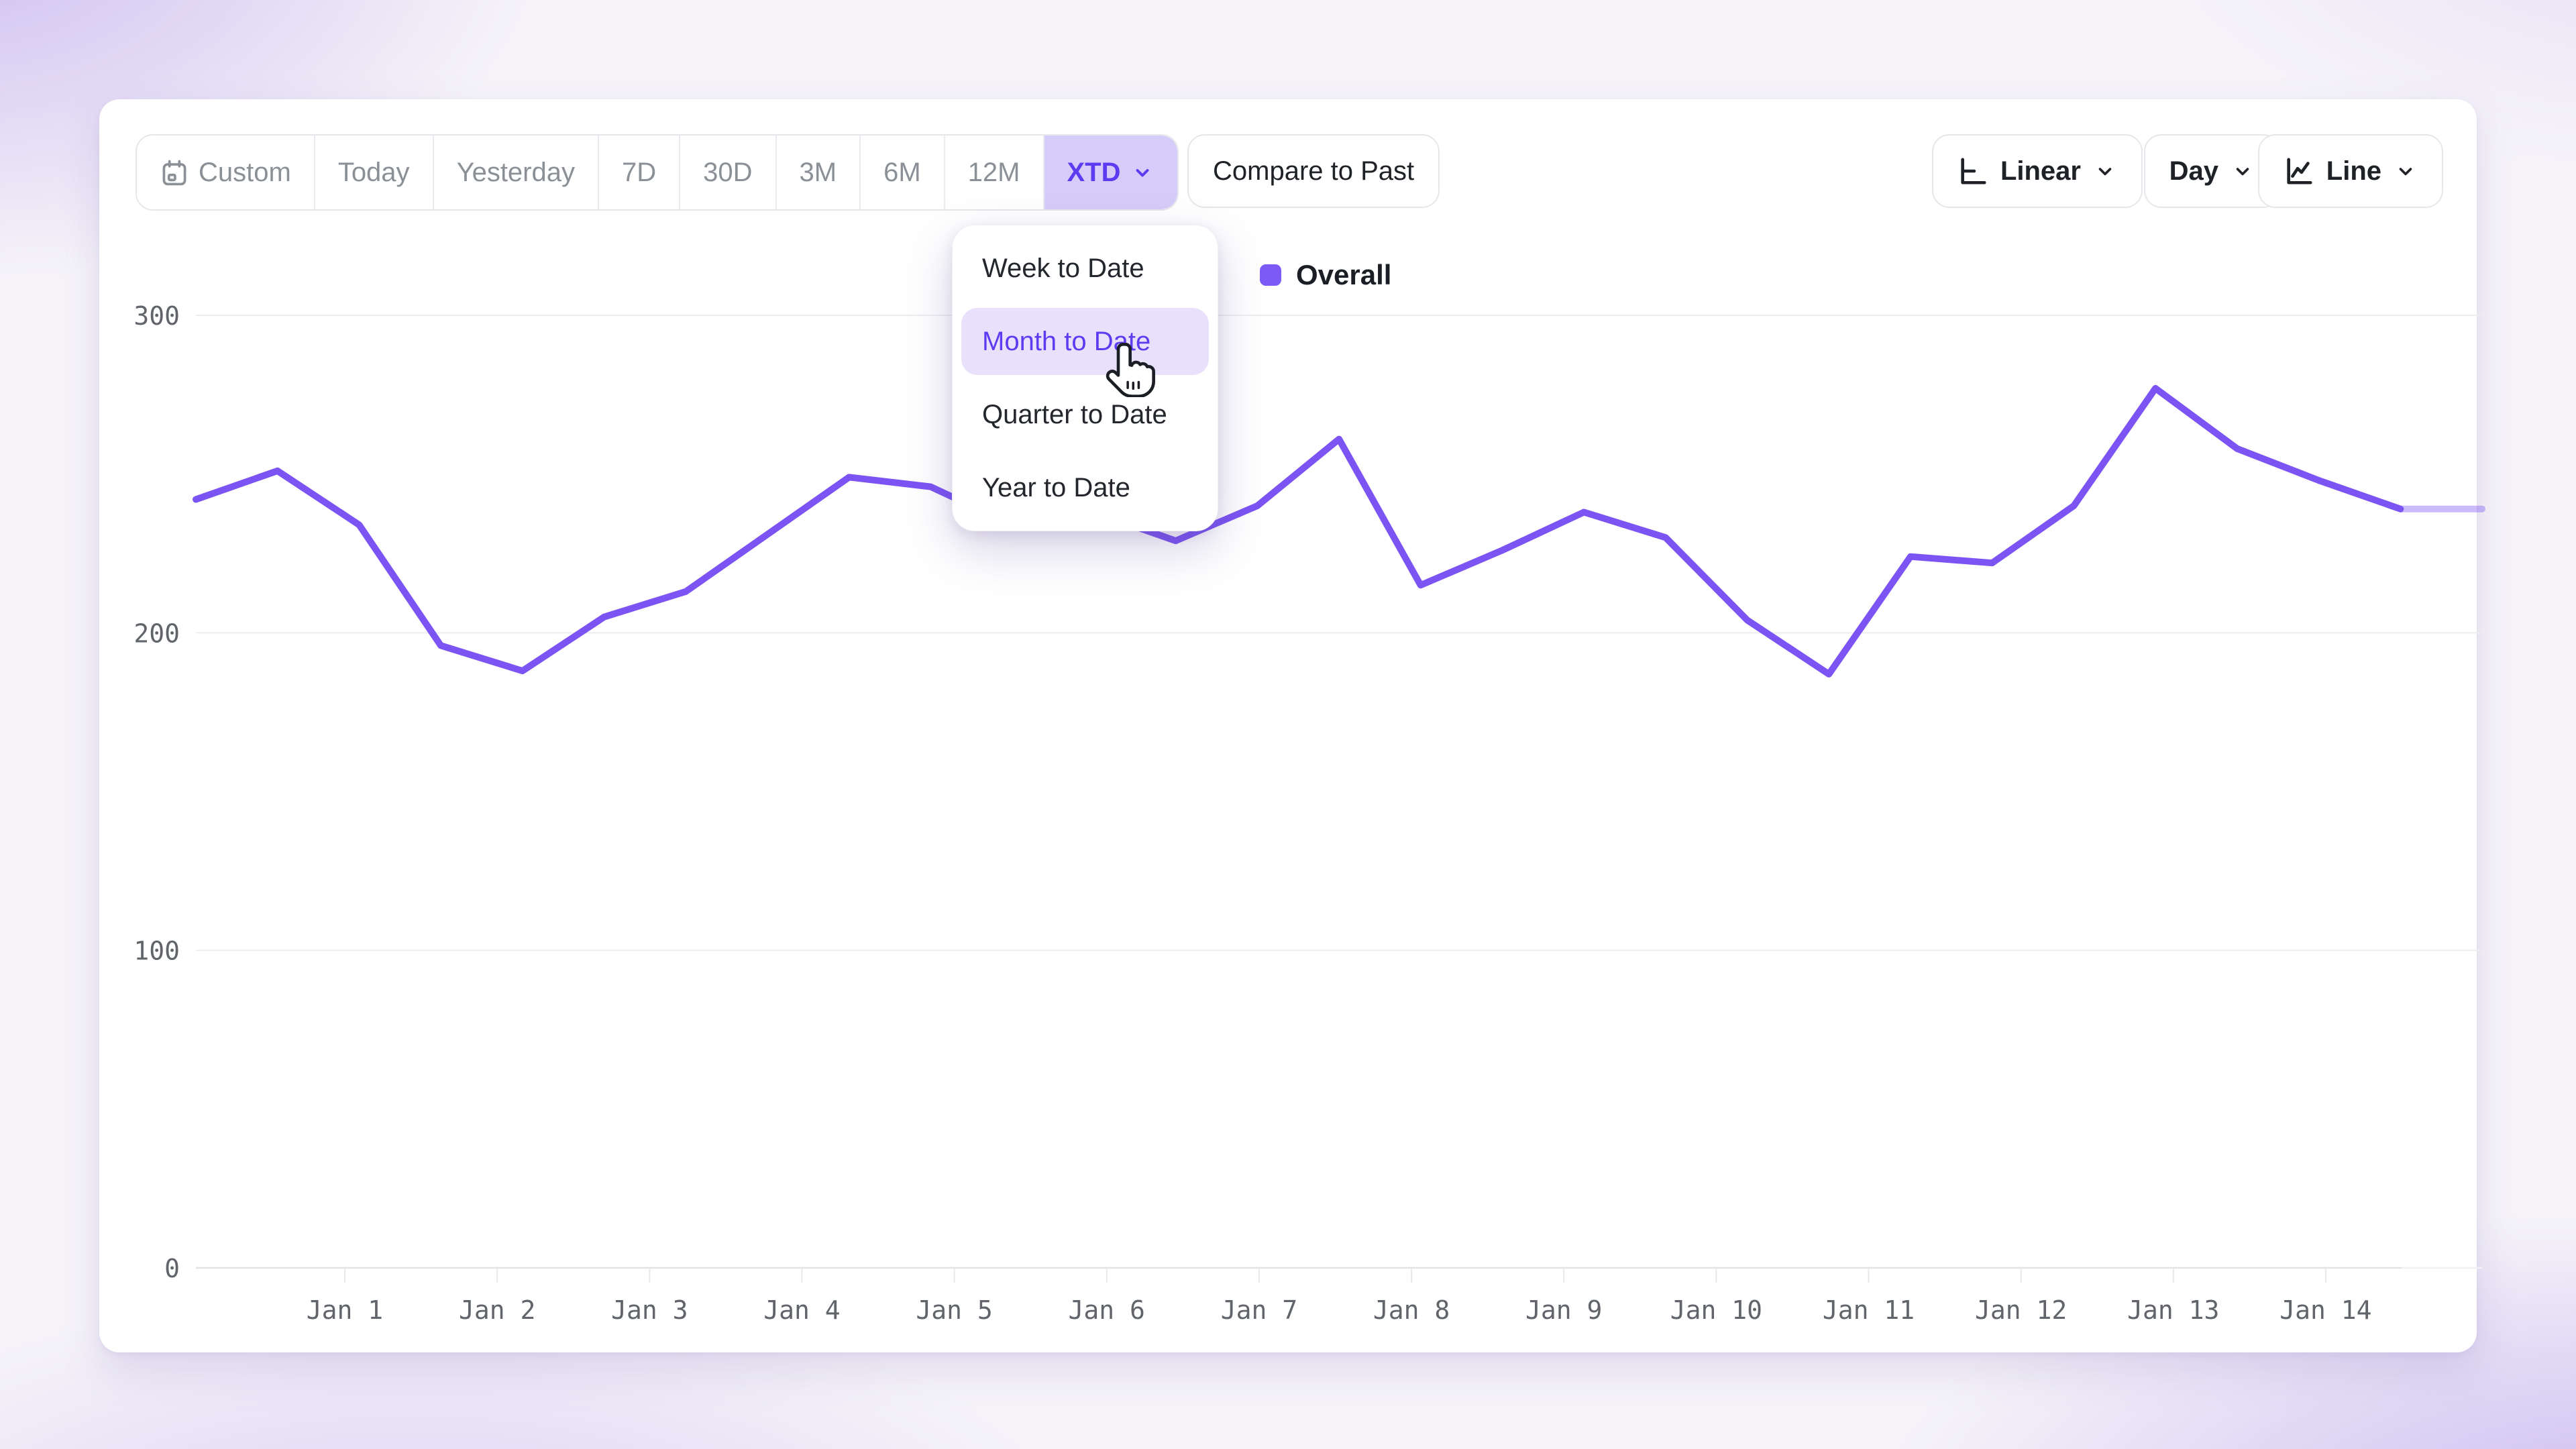 Image resolution: width=2576 pixels, height=1449 pixels. I want to click on menu-item-week-to-date: Week to Date, so click(1063, 268).